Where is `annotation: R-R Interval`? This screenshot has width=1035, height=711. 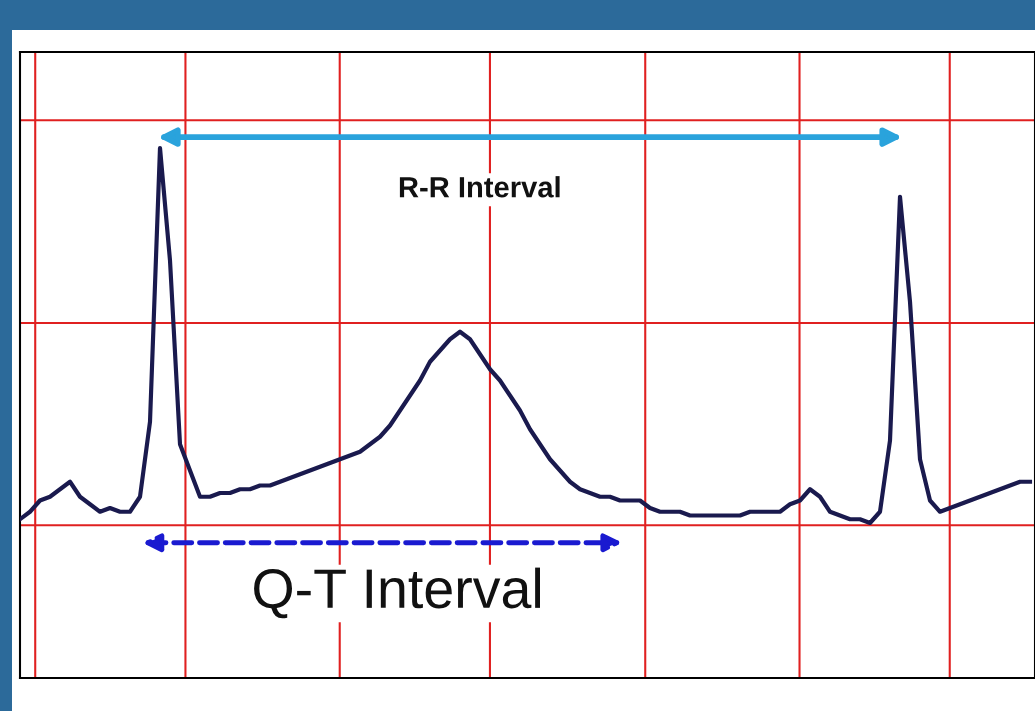
annotation: R-R Interval is located at coordinates (479, 187).